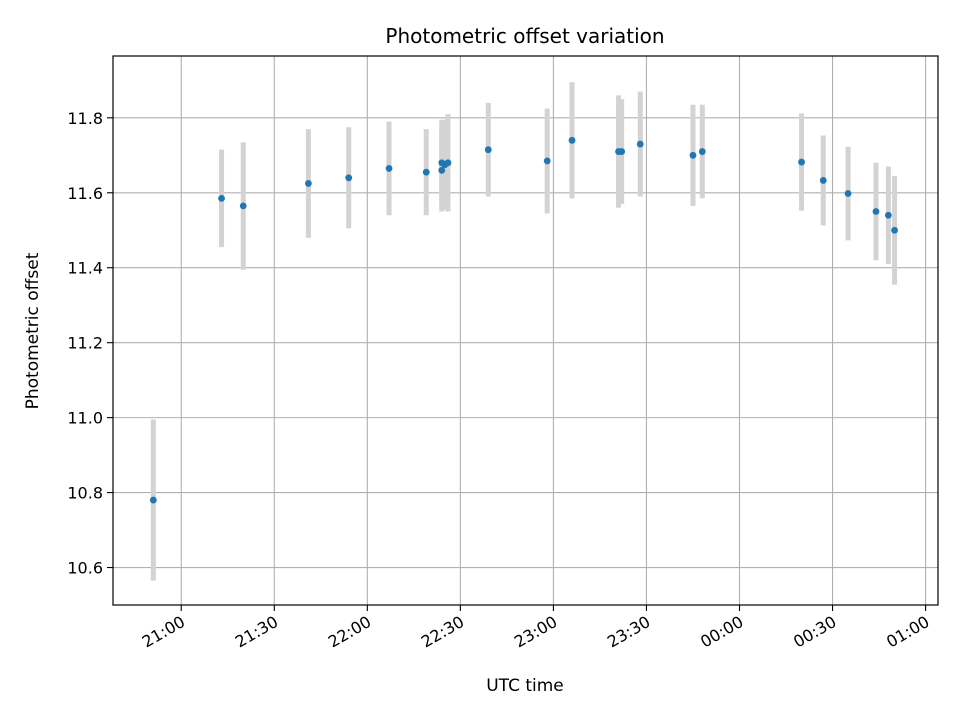  I want to click on y-tick-label: 11.8, so click(85, 118).